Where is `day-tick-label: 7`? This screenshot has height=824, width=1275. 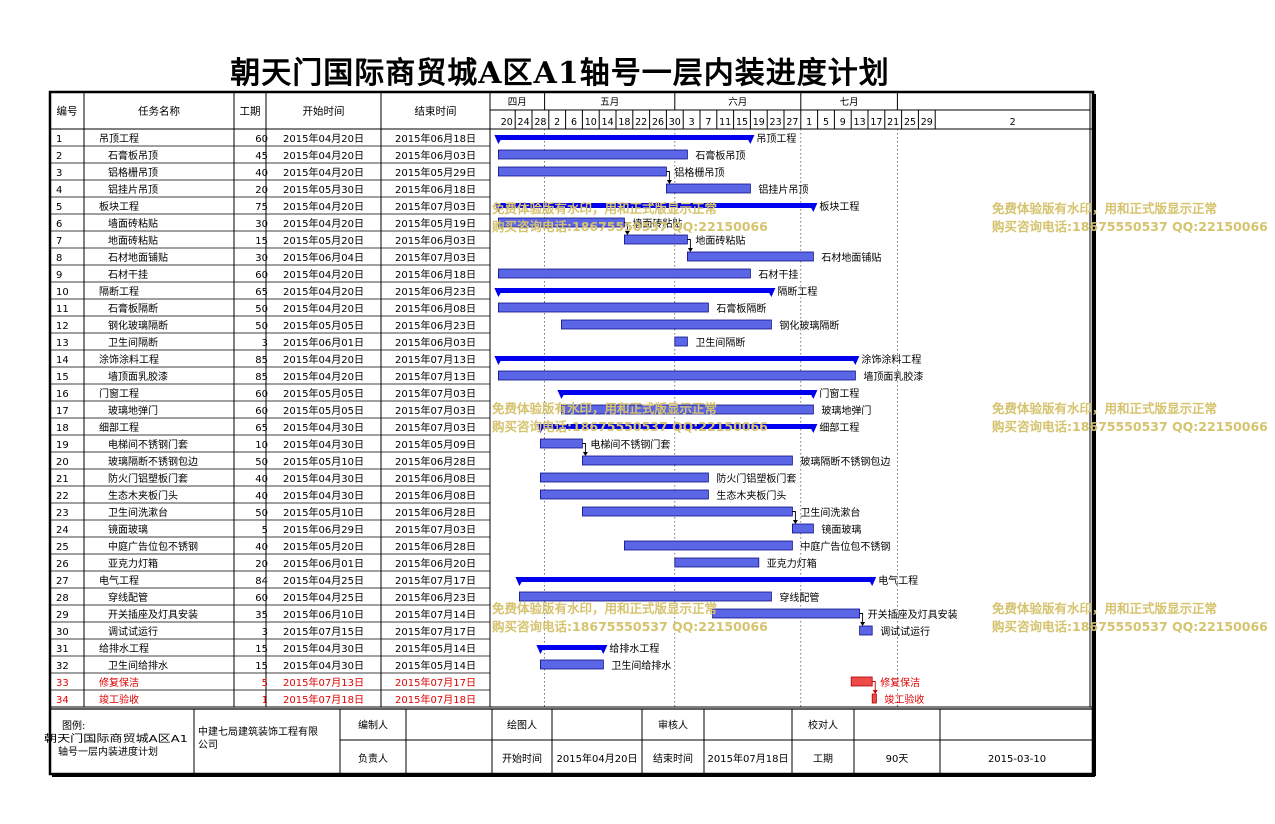 day-tick-label: 7 is located at coordinates (708, 122).